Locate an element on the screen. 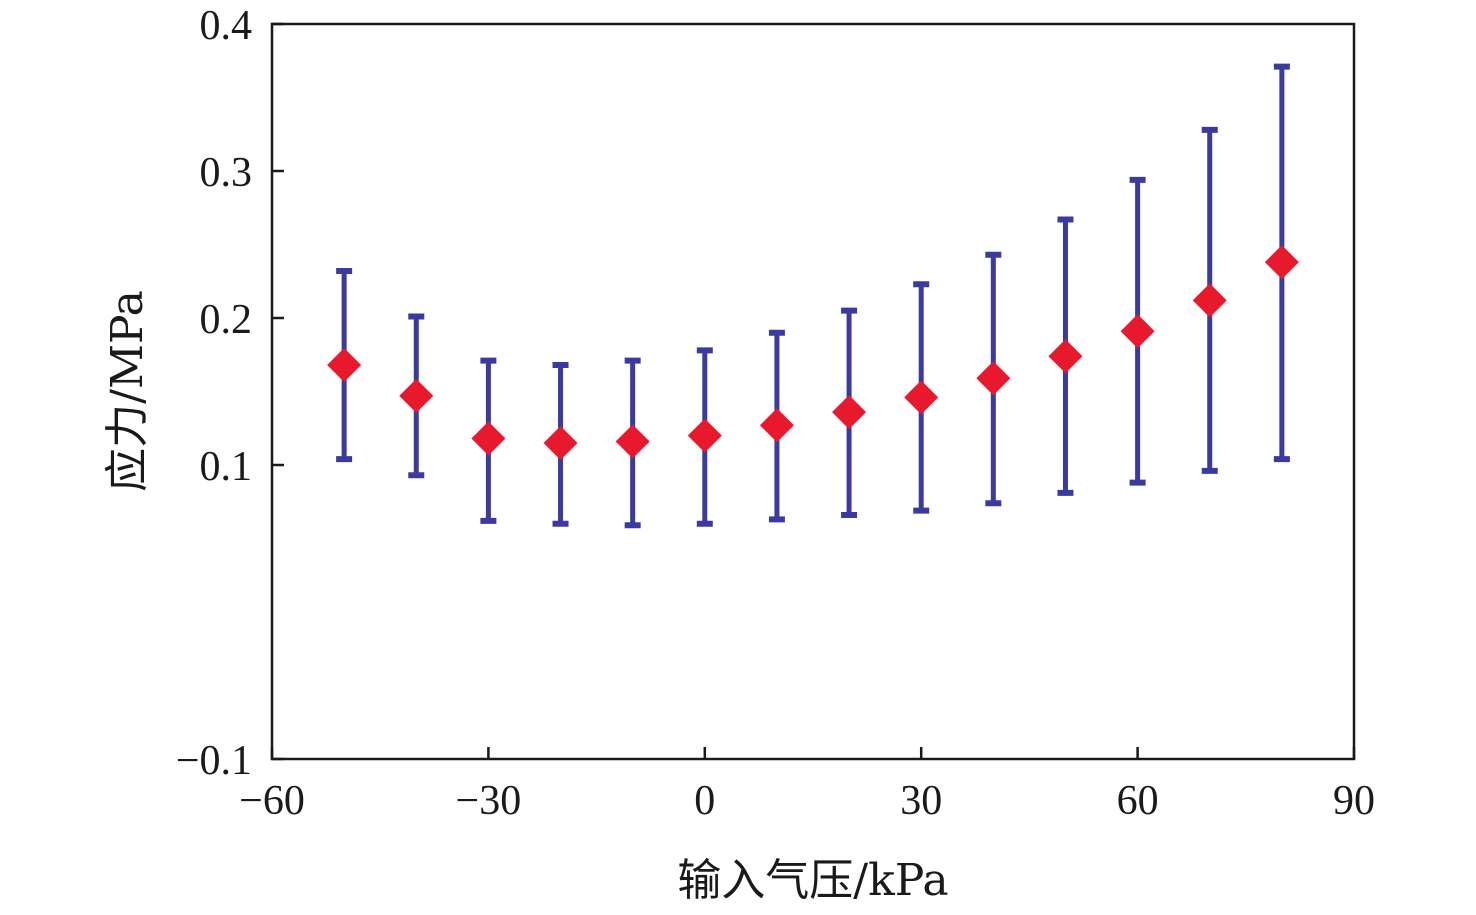  y-tick-label: 0.1 is located at coordinates (226, 467).